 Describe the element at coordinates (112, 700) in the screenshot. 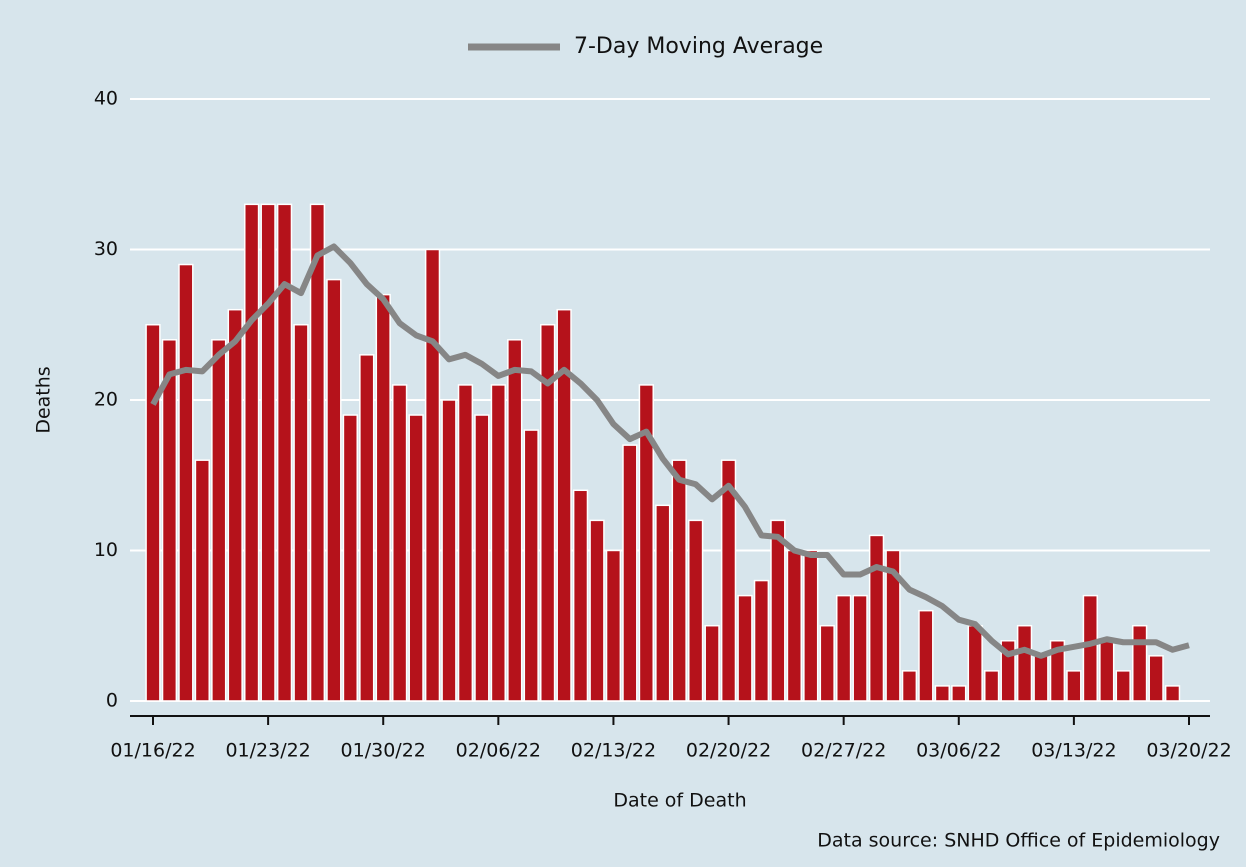

I see `y-tick-label: 0` at that location.